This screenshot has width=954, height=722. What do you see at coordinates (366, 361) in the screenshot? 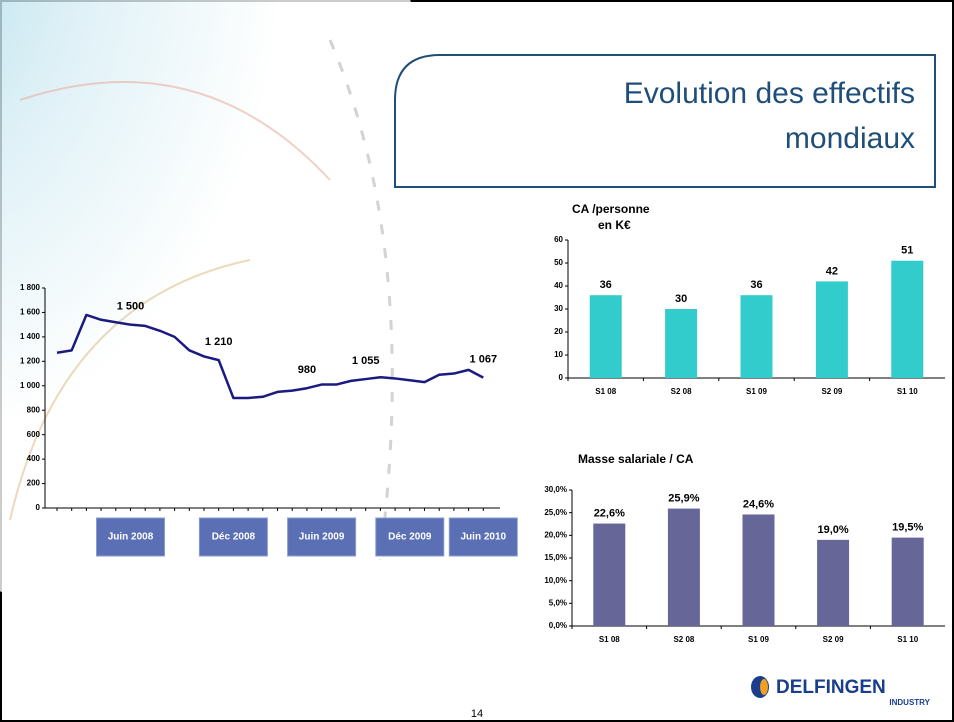
I see `data-label: 1 055` at bounding box center [366, 361].